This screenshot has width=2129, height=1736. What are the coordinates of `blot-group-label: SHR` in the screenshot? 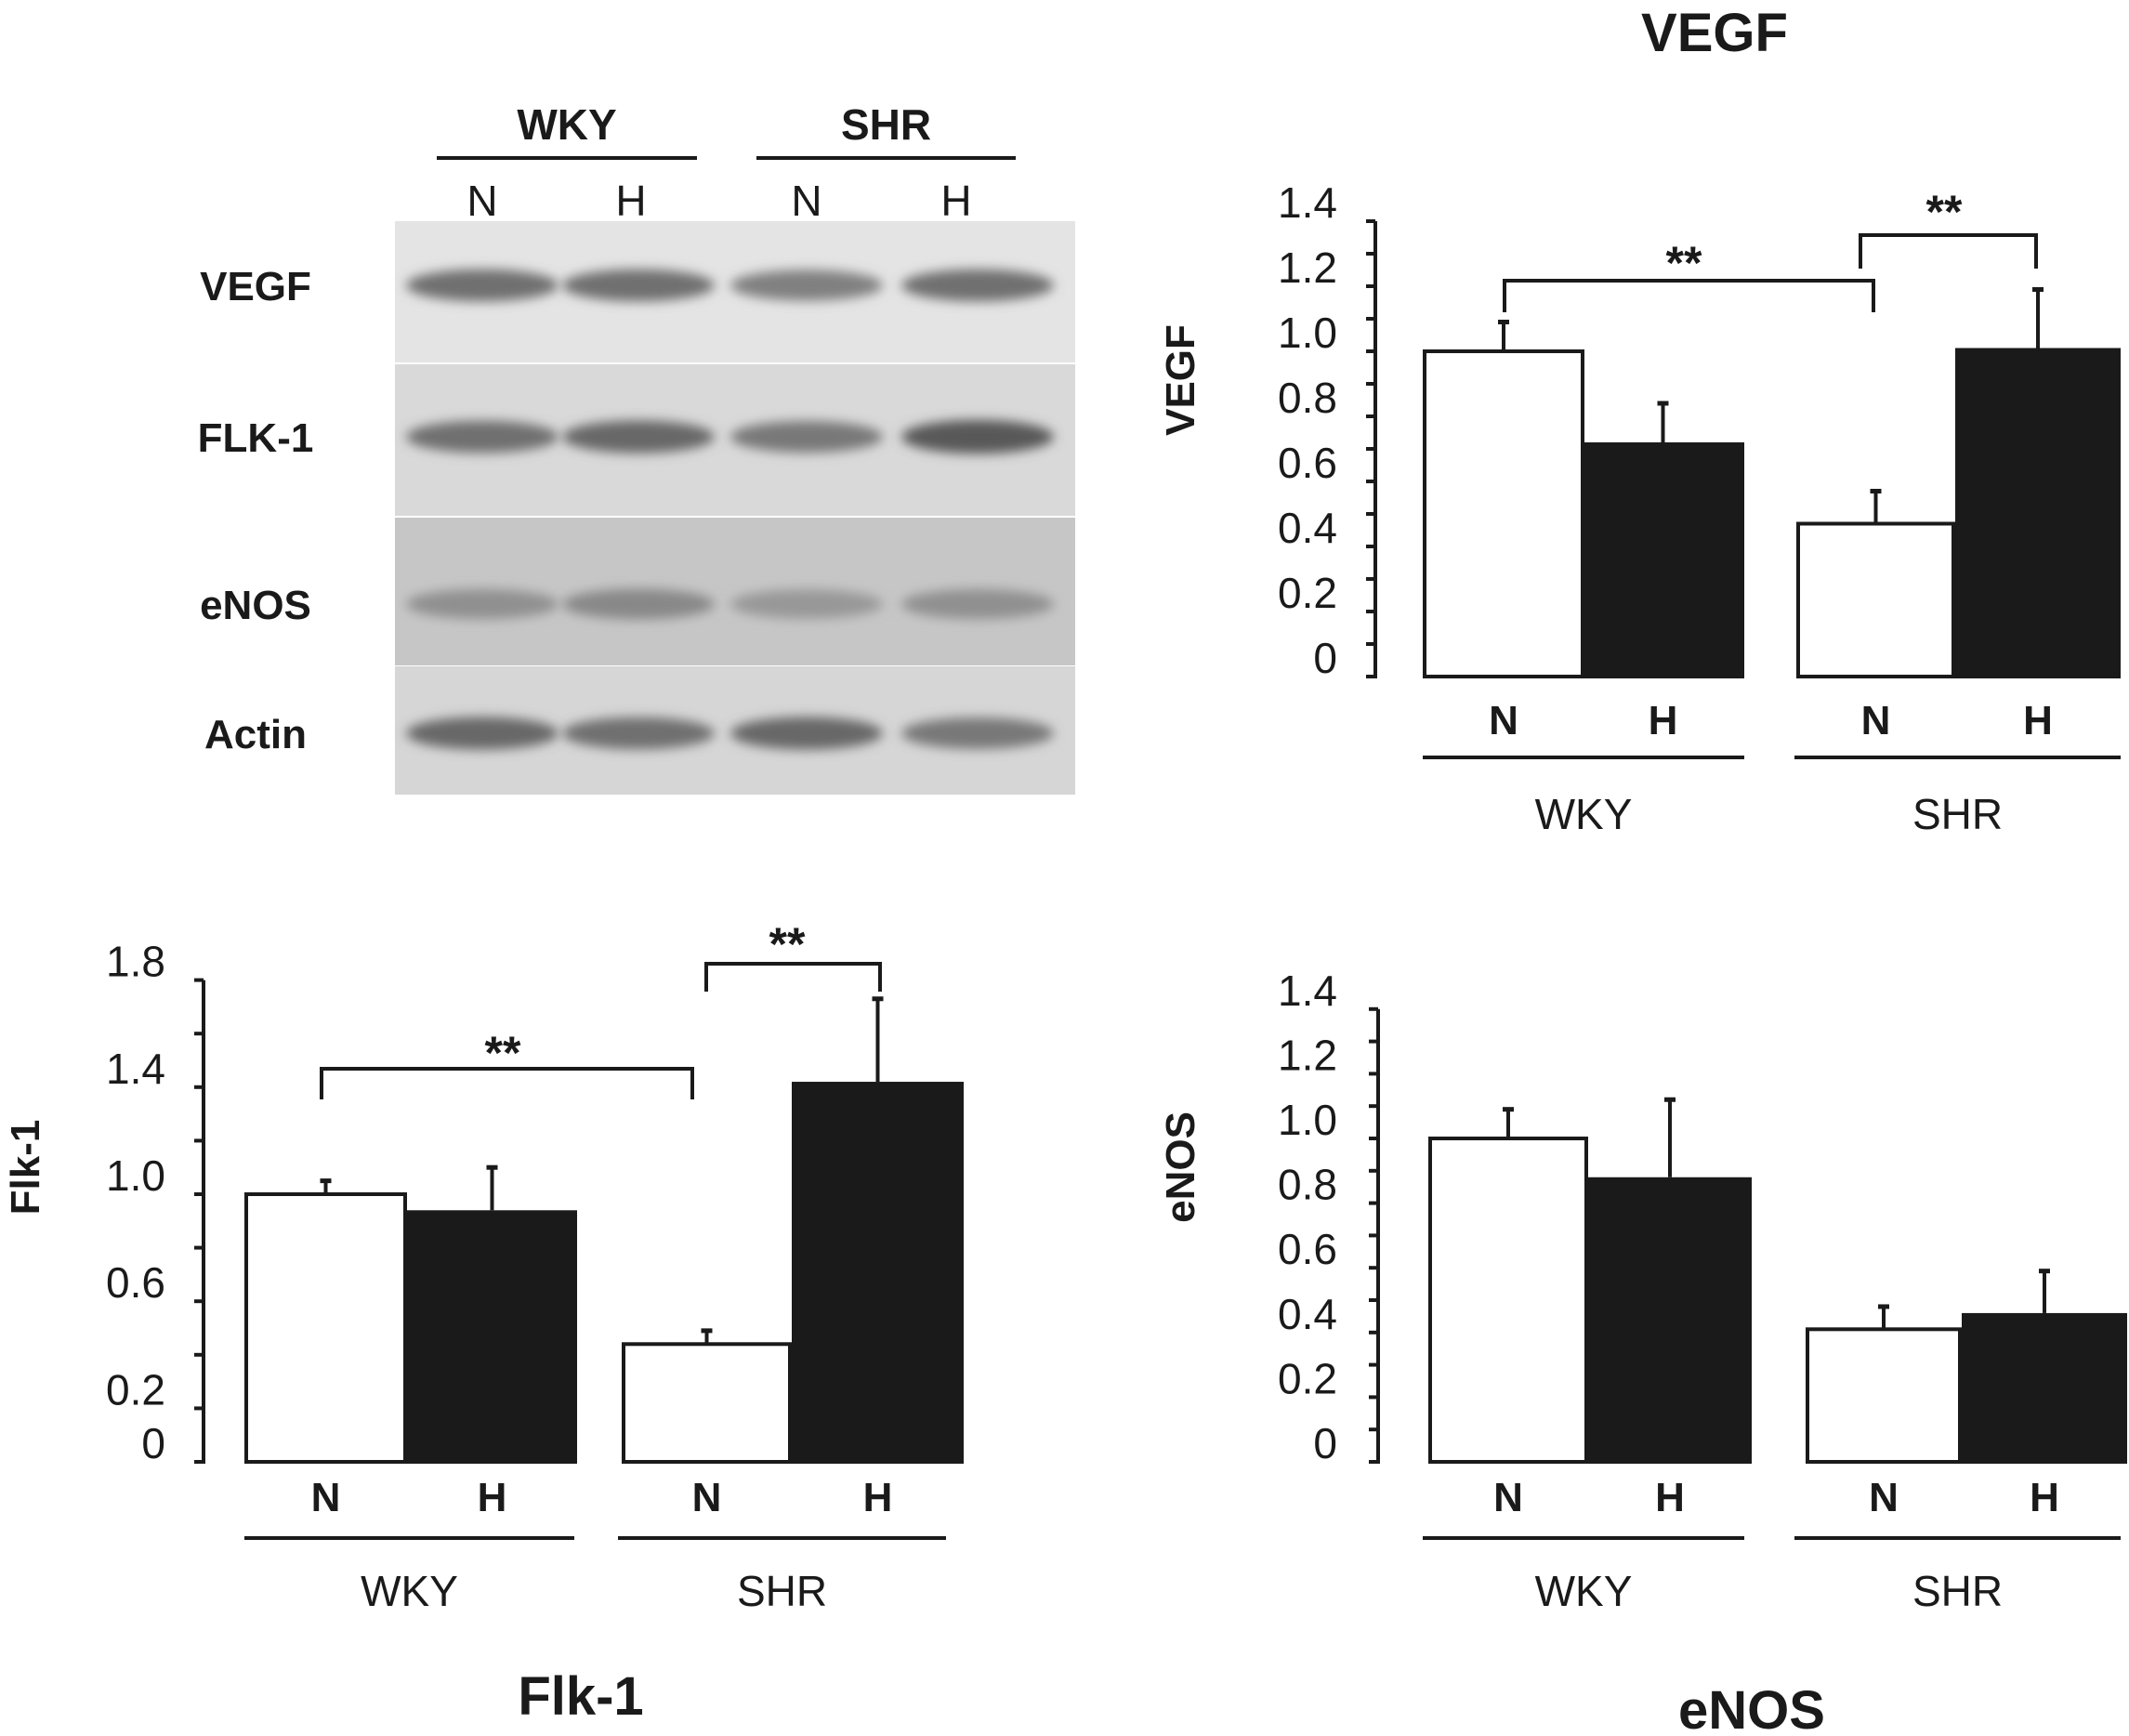 It's located at (886, 124).